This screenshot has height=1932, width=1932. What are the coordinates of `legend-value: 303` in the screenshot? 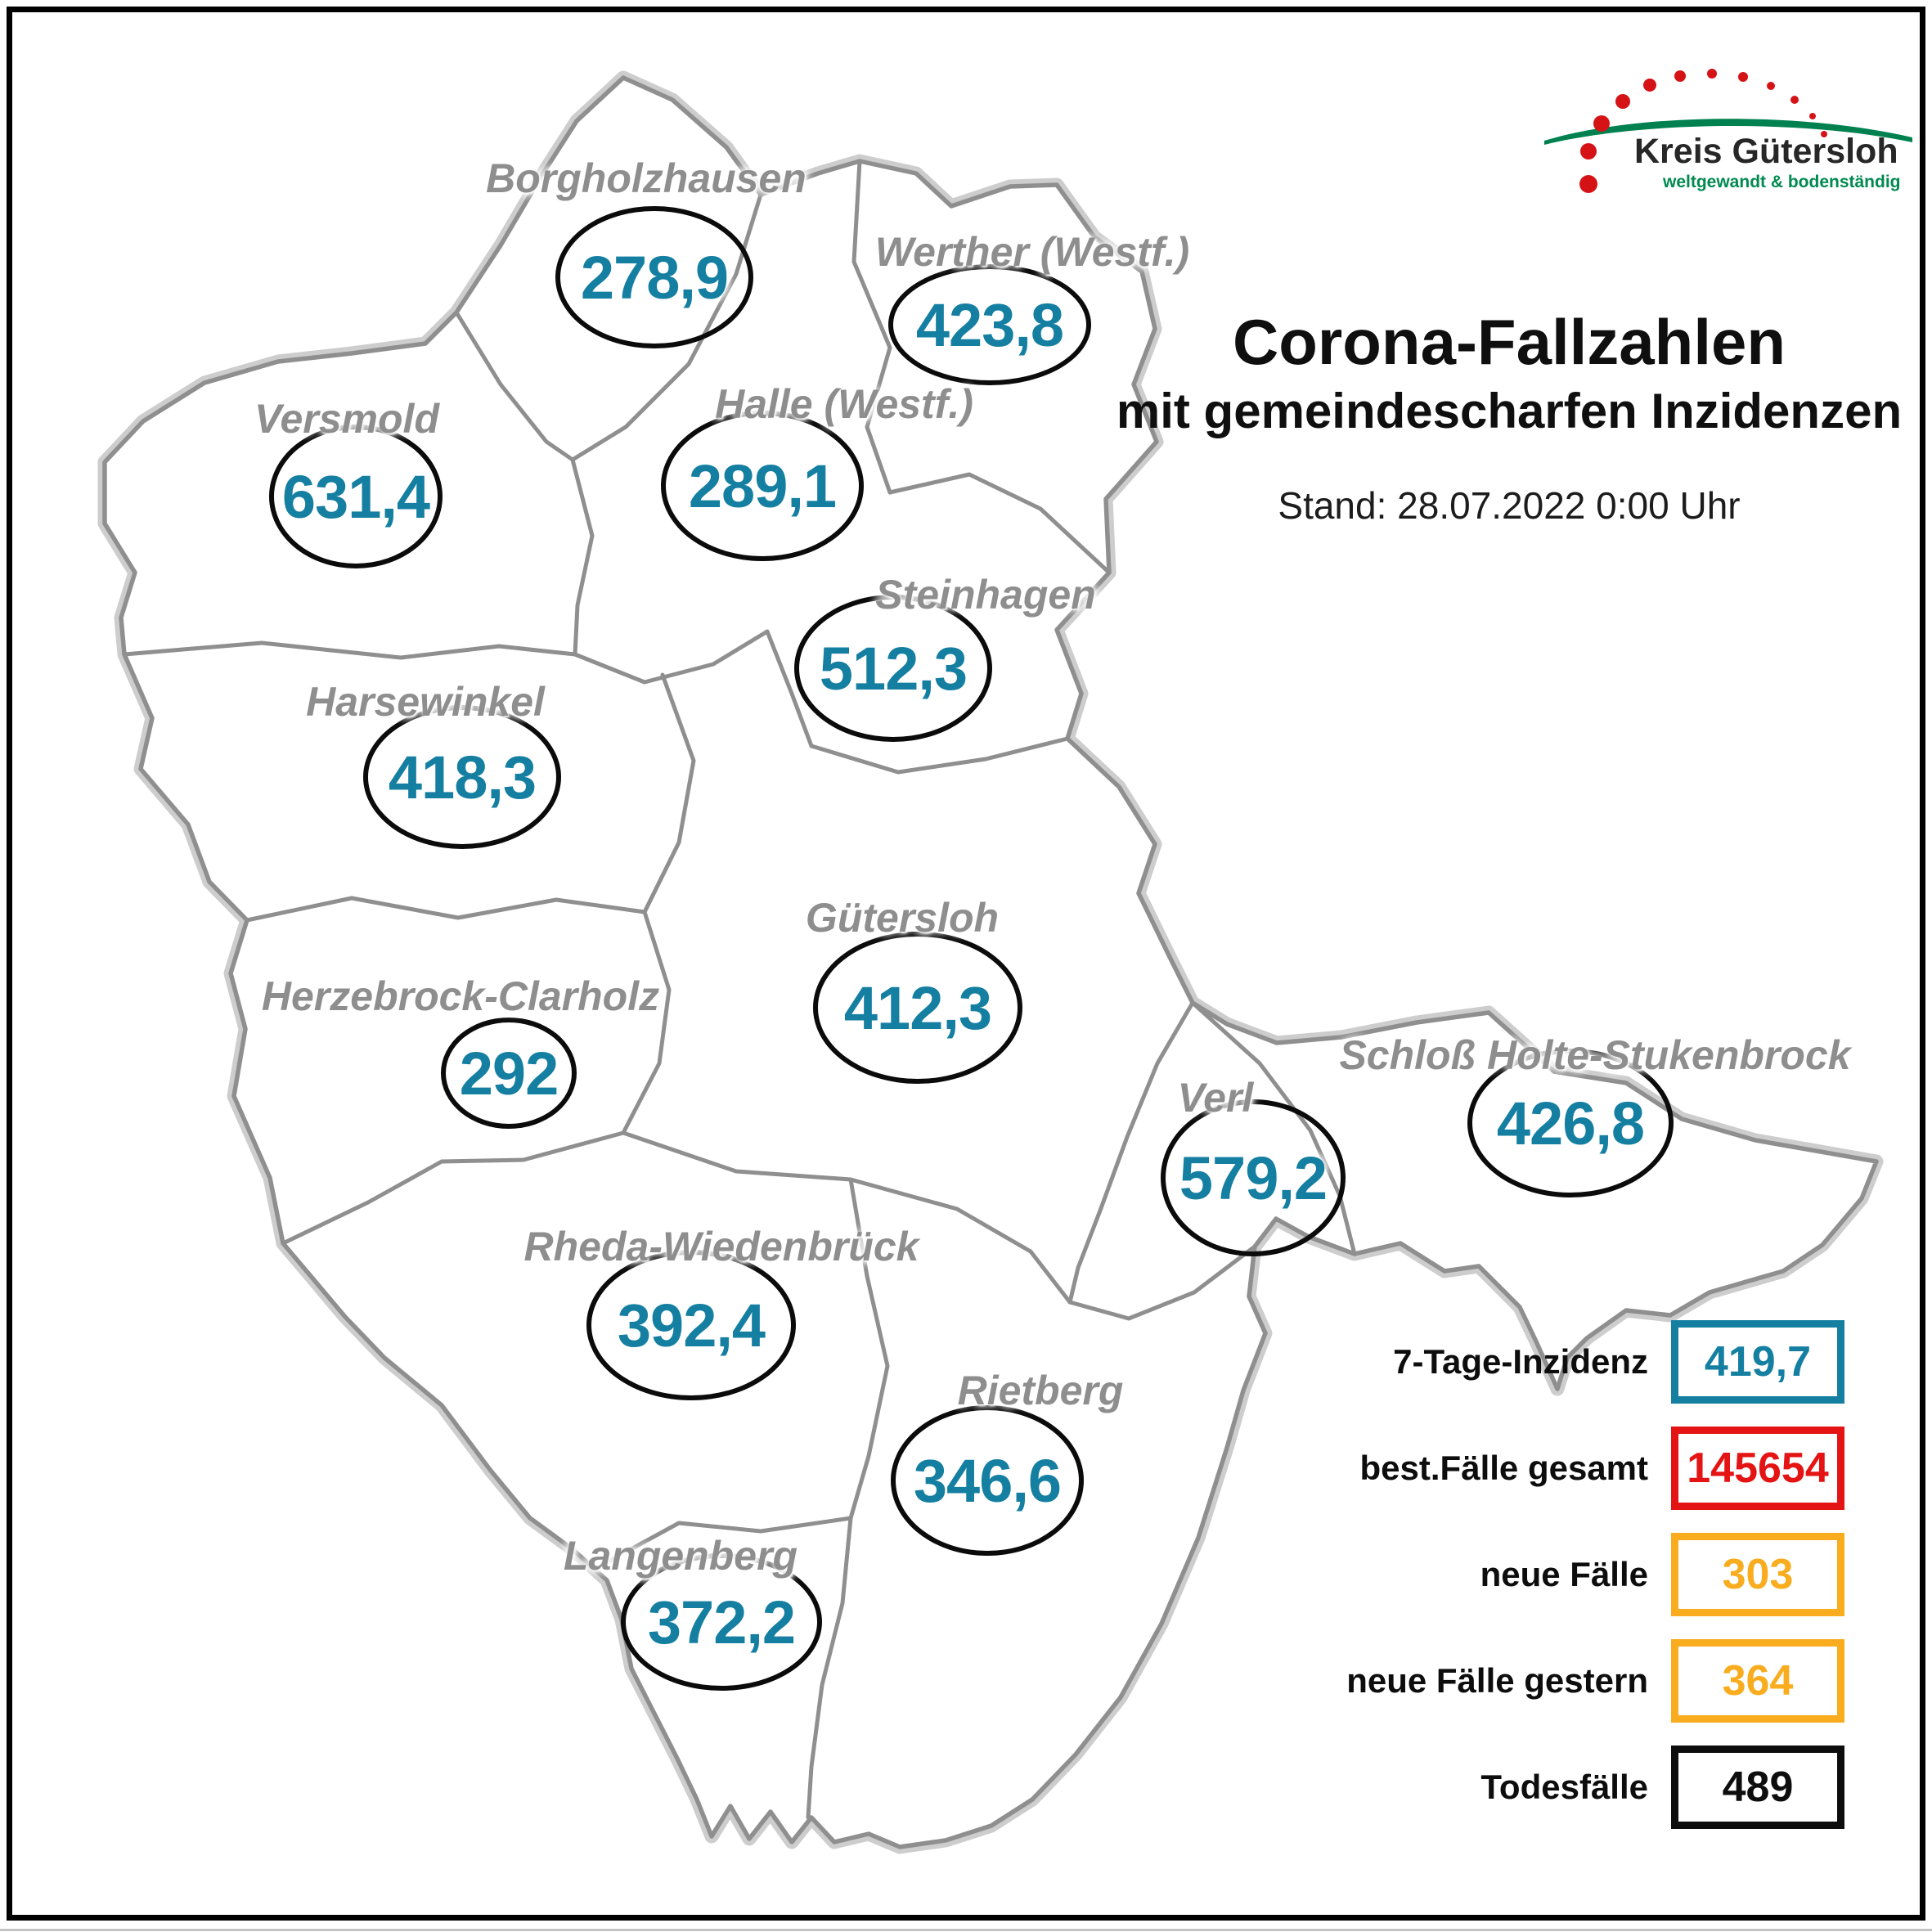 It's located at (1758, 1575).